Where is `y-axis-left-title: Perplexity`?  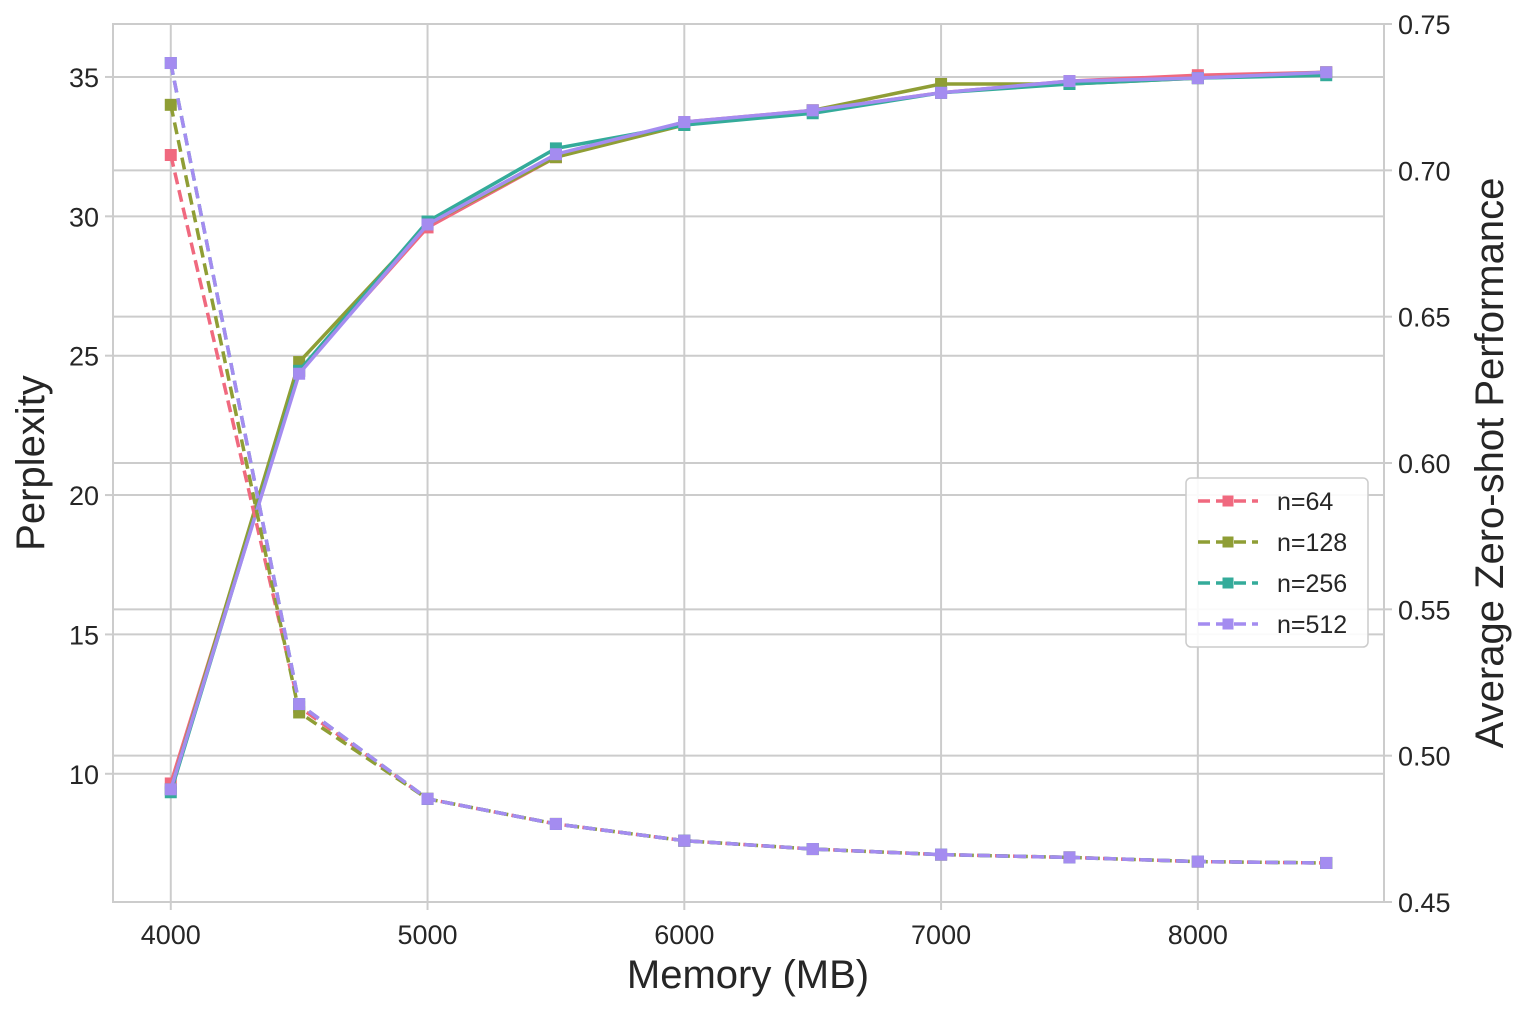
y-axis-left-title: Perplexity is located at coordinates (31, 463).